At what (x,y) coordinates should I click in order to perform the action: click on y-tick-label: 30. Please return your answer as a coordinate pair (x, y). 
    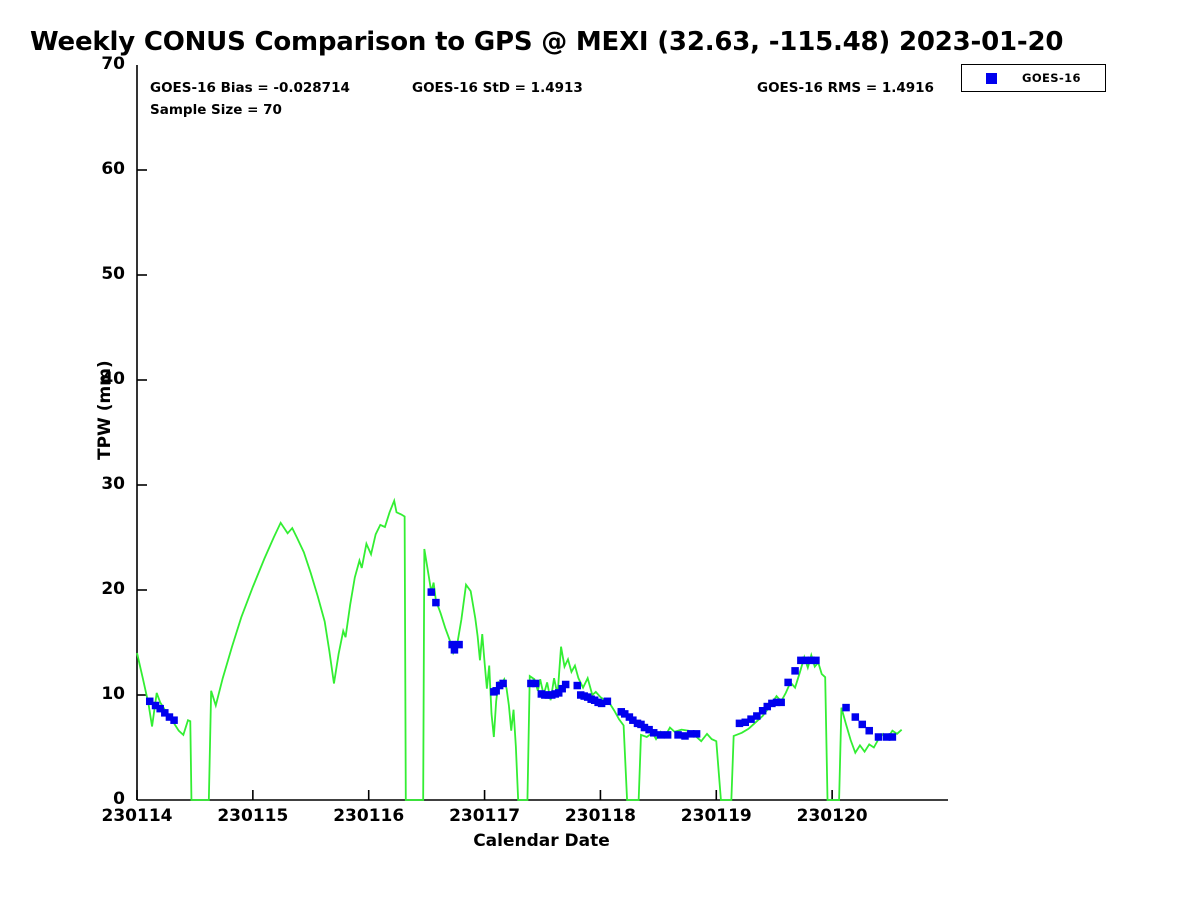
    Looking at the image, I should click on (113, 484).